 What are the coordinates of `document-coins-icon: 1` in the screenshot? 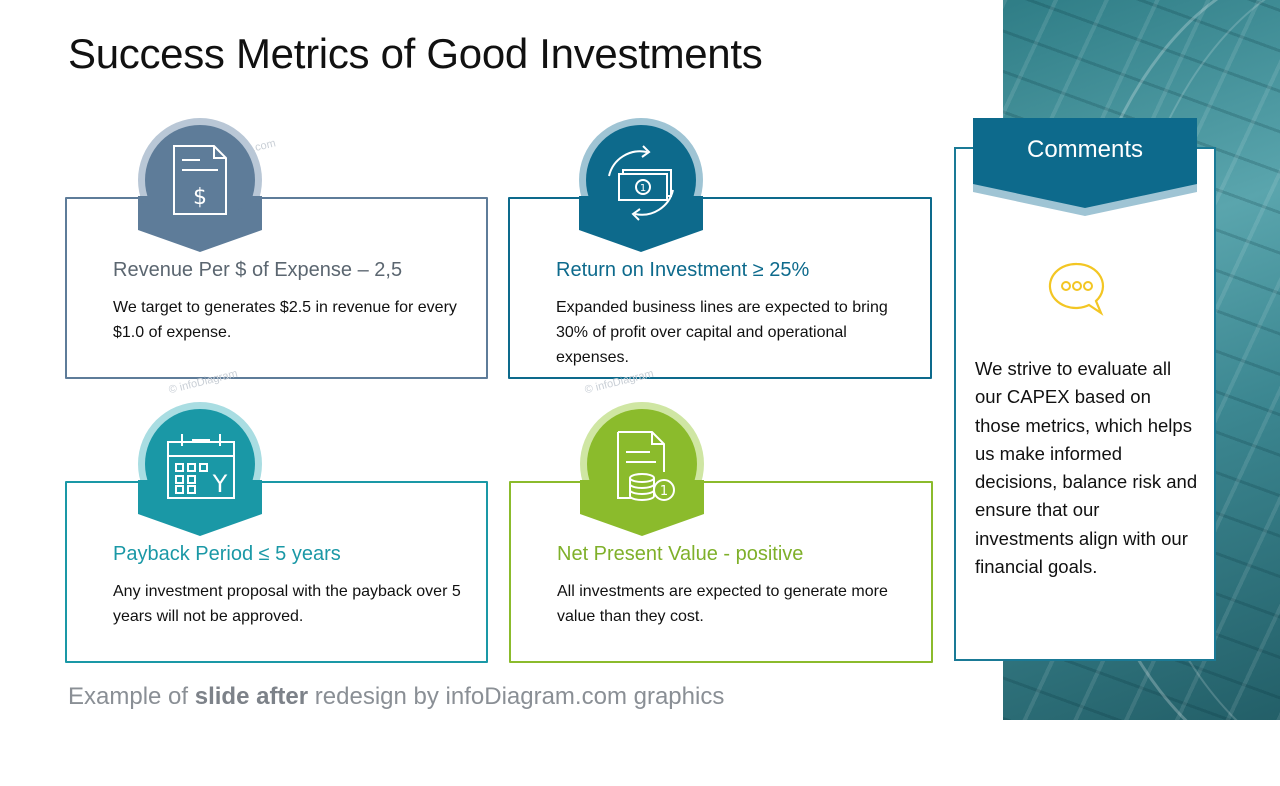 It's located at (642, 469).